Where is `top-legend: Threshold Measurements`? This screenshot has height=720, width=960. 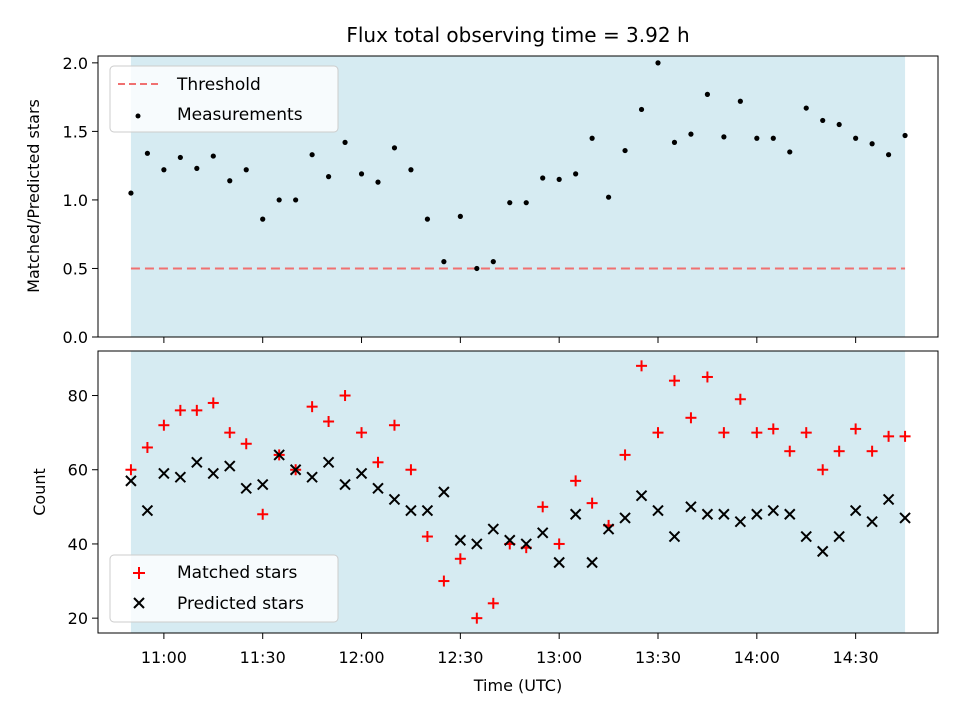
top-legend: Threshold Measurements is located at coordinates (224, 99).